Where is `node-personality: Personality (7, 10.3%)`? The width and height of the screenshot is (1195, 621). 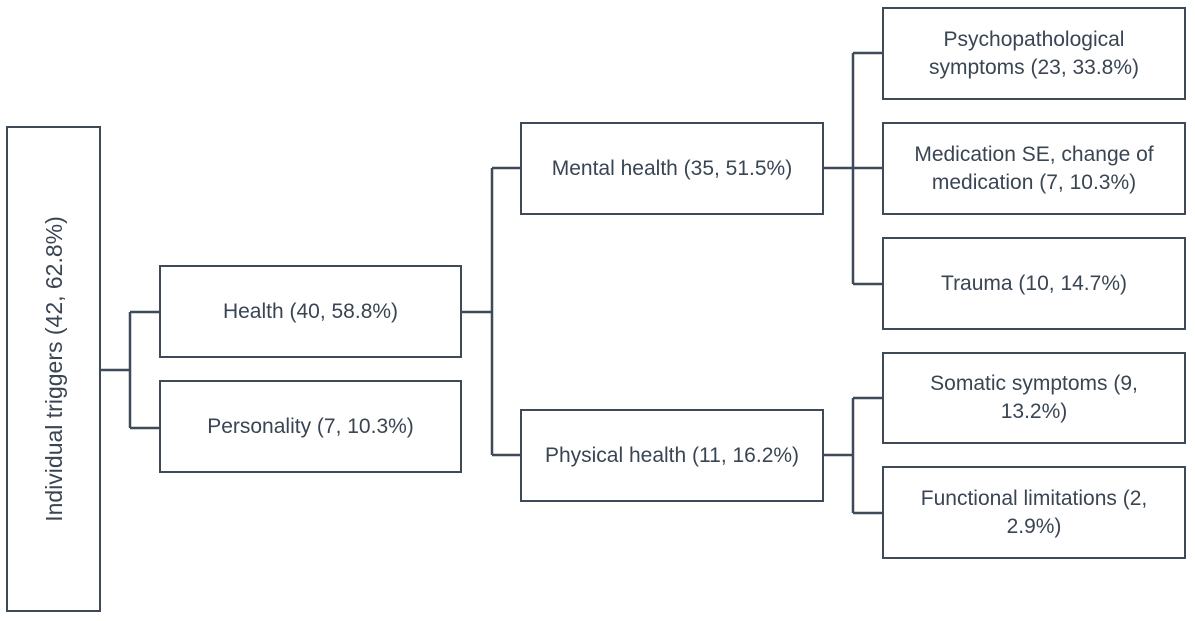 node-personality: Personality (7, 10.3%) is located at coordinates (310, 426).